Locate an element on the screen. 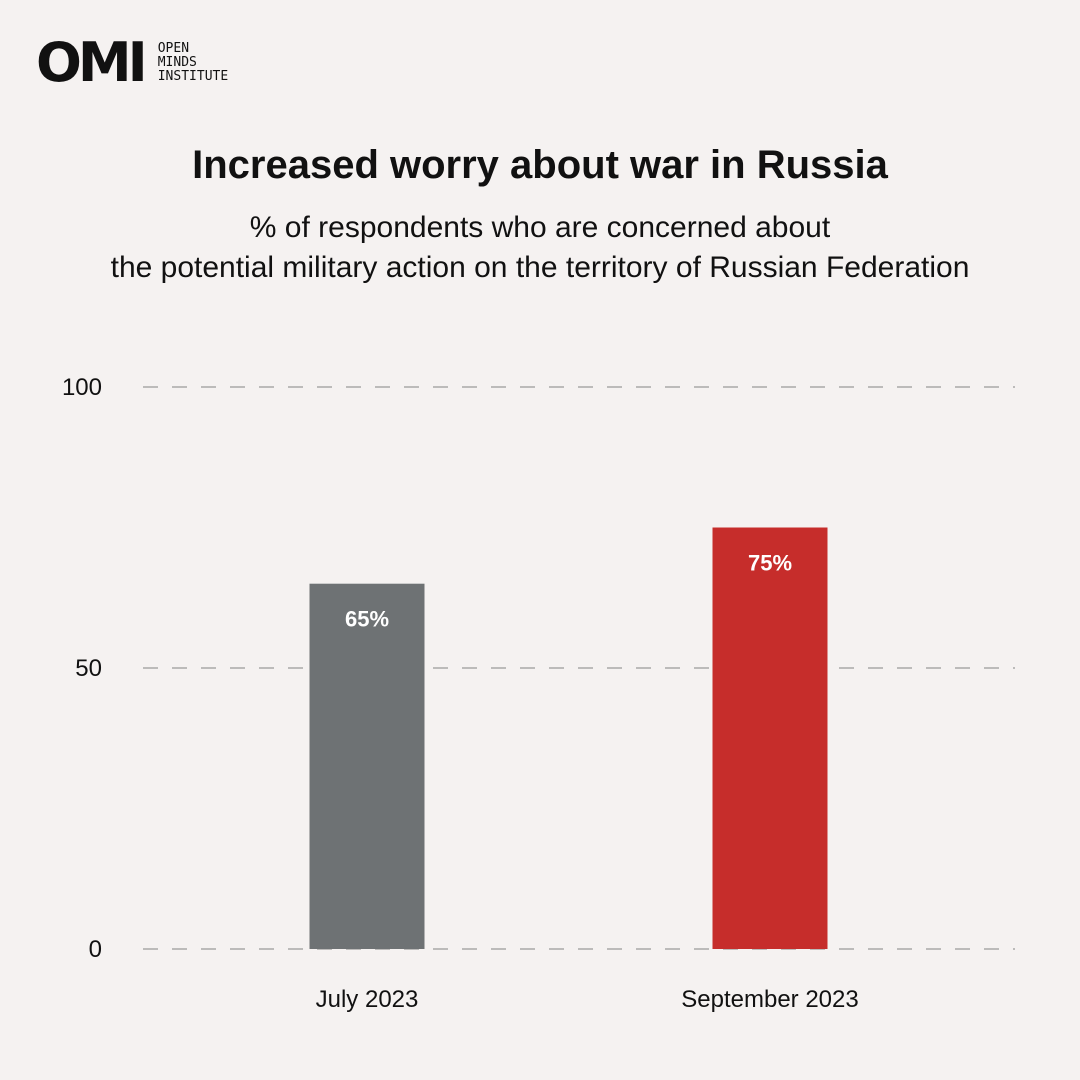  data-label-0: 65% is located at coordinates (367, 619).